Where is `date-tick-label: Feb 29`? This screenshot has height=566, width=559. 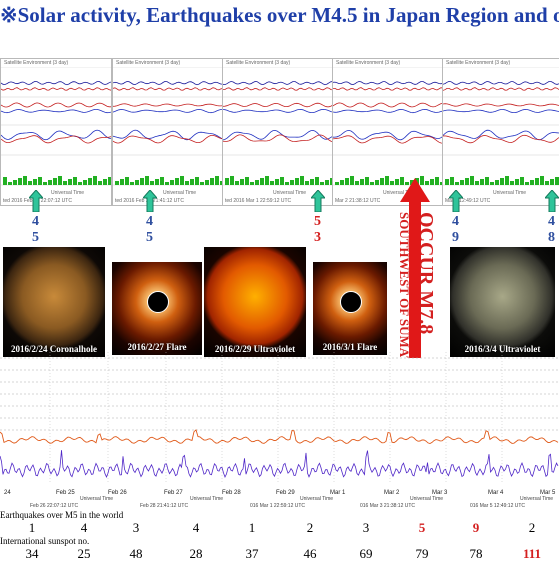
date-tick-label: Feb 29 is located at coordinates (285, 493).